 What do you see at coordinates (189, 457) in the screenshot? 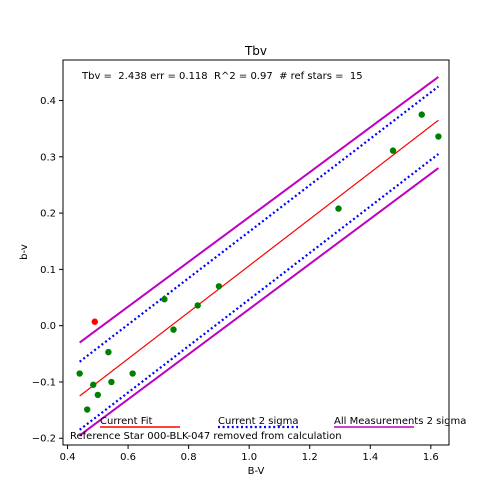
I see `x-tick-label: 0.8` at bounding box center [189, 457].